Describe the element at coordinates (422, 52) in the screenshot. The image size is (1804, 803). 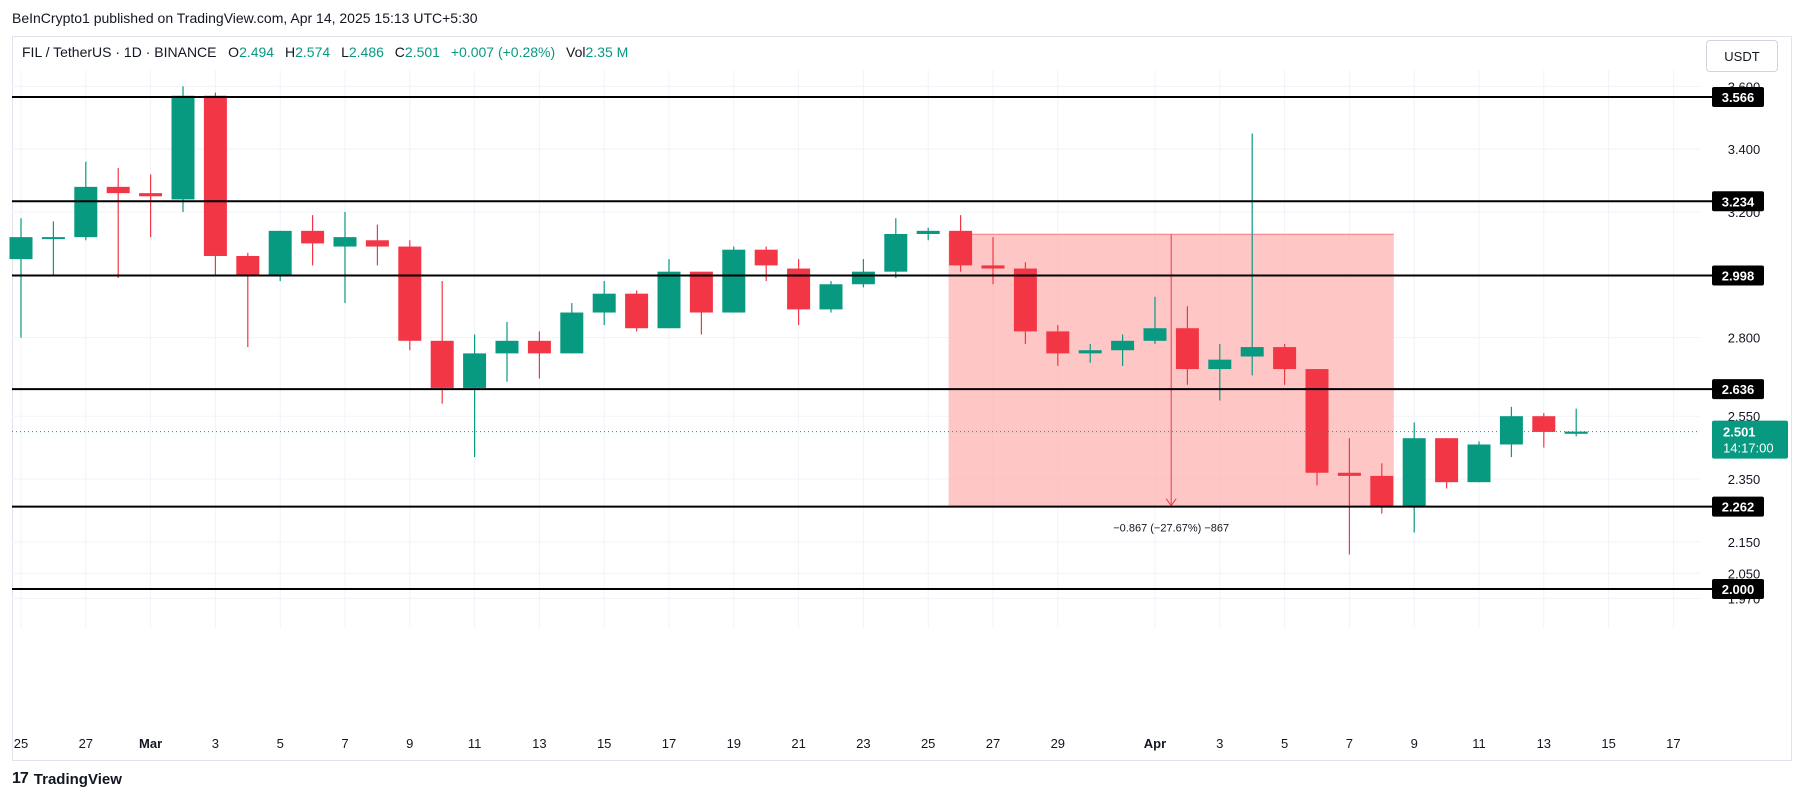
I see `close-value: 2.501` at that location.